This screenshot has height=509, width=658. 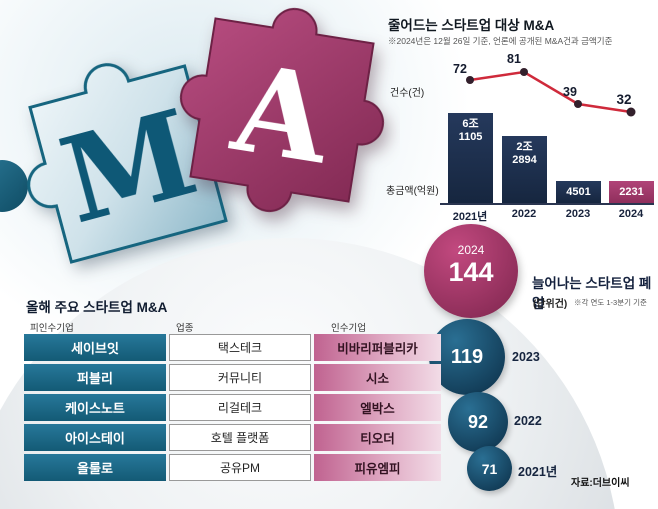 I want to click on closures-unit: (단위건), so click(x=550, y=304).